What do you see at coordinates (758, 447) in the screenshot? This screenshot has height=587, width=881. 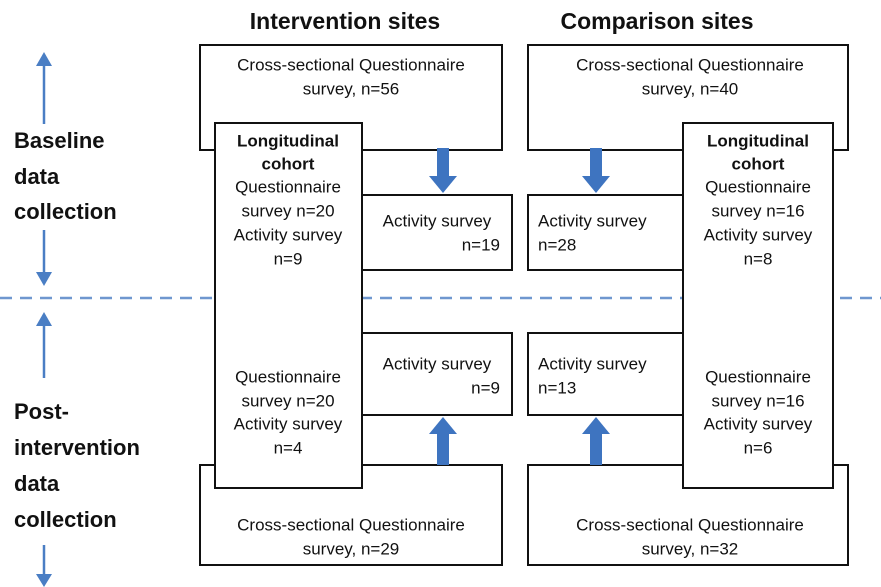 I see `box-text: n=6` at bounding box center [758, 447].